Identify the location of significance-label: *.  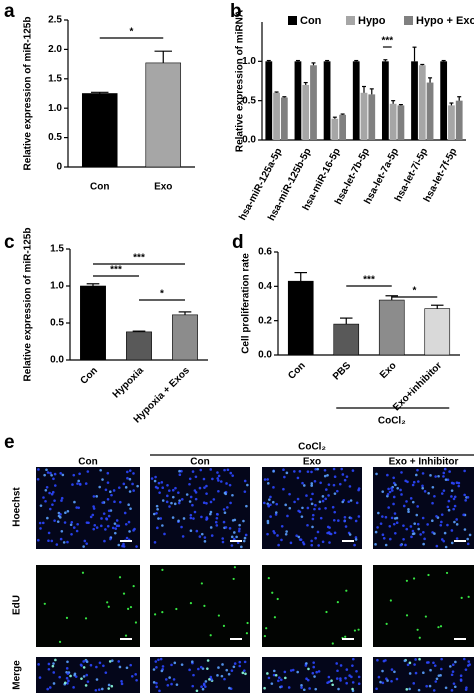
(132, 32).